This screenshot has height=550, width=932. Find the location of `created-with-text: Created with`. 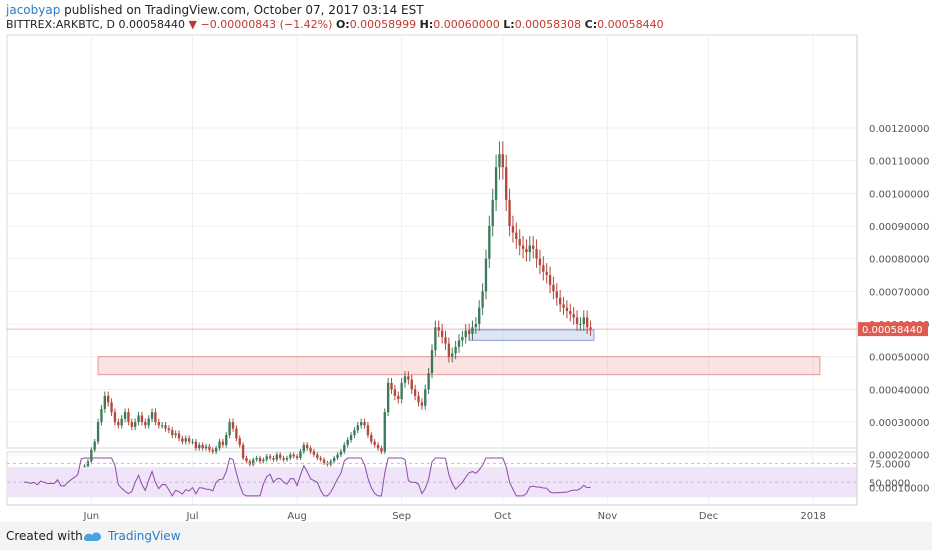

created-with-text: Created with is located at coordinates (44, 536).